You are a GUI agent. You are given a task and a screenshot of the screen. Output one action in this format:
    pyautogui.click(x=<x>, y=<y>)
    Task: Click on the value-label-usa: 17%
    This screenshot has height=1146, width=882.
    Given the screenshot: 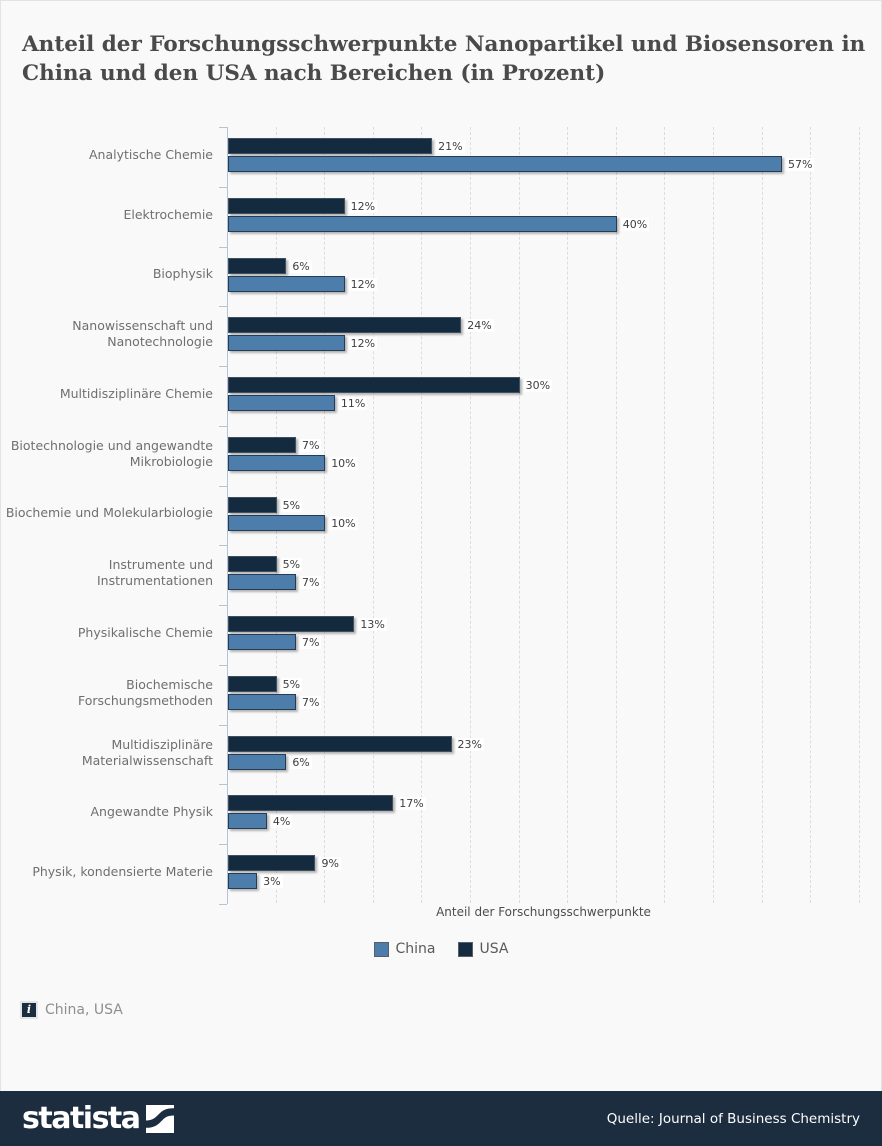 What is the action you would take?
    pyautogui.click(x=411, y=804)
    